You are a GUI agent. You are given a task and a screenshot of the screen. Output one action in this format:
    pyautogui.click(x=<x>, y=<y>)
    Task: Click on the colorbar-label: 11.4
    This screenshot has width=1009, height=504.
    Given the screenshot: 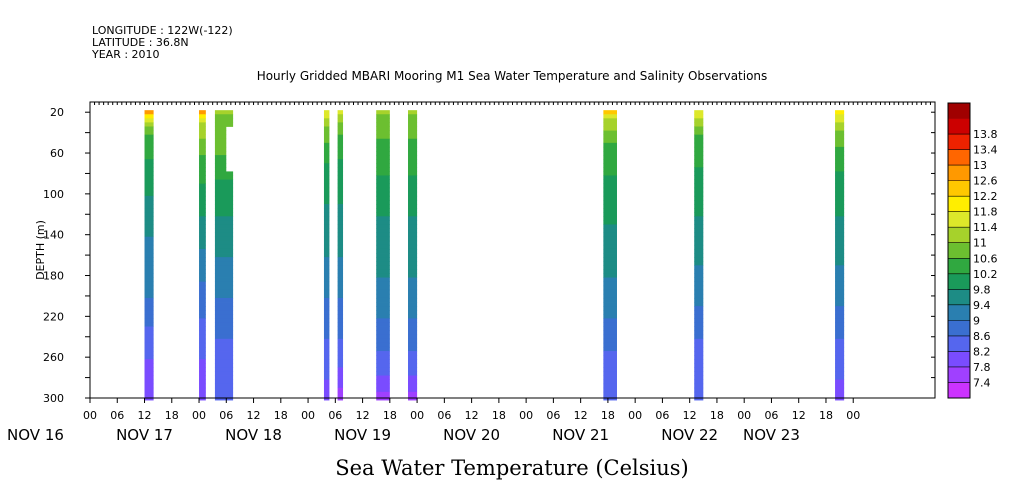 What is the action you would take?
    pyautogui.click(x=985, y=227)
    